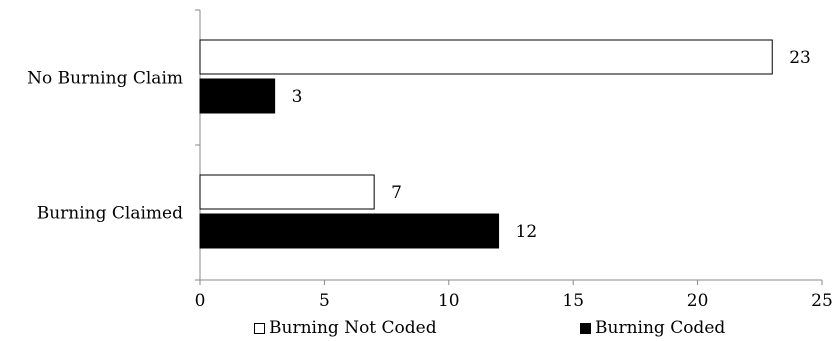 This screenshot has width=832, height=341. What do you see at coordinates (105, 79) in the screenshot?
I see `category-label: No Burning Claim` at bounding box center [105, 79].